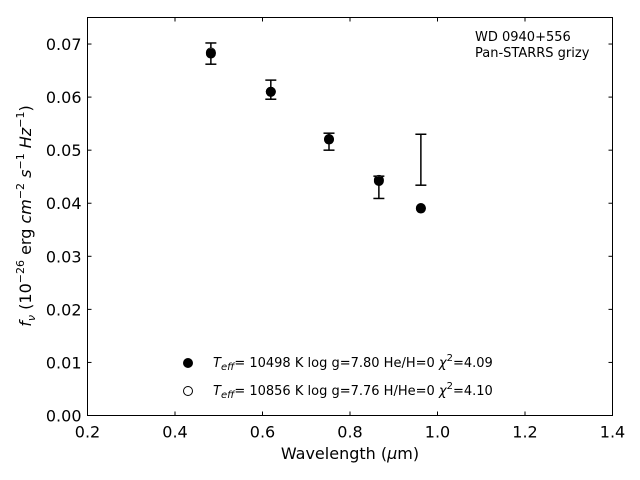  What do you see at coordinates (188, 391) in the screenshot?
I see `legend-marker-open` at bounding box center [188, 391].